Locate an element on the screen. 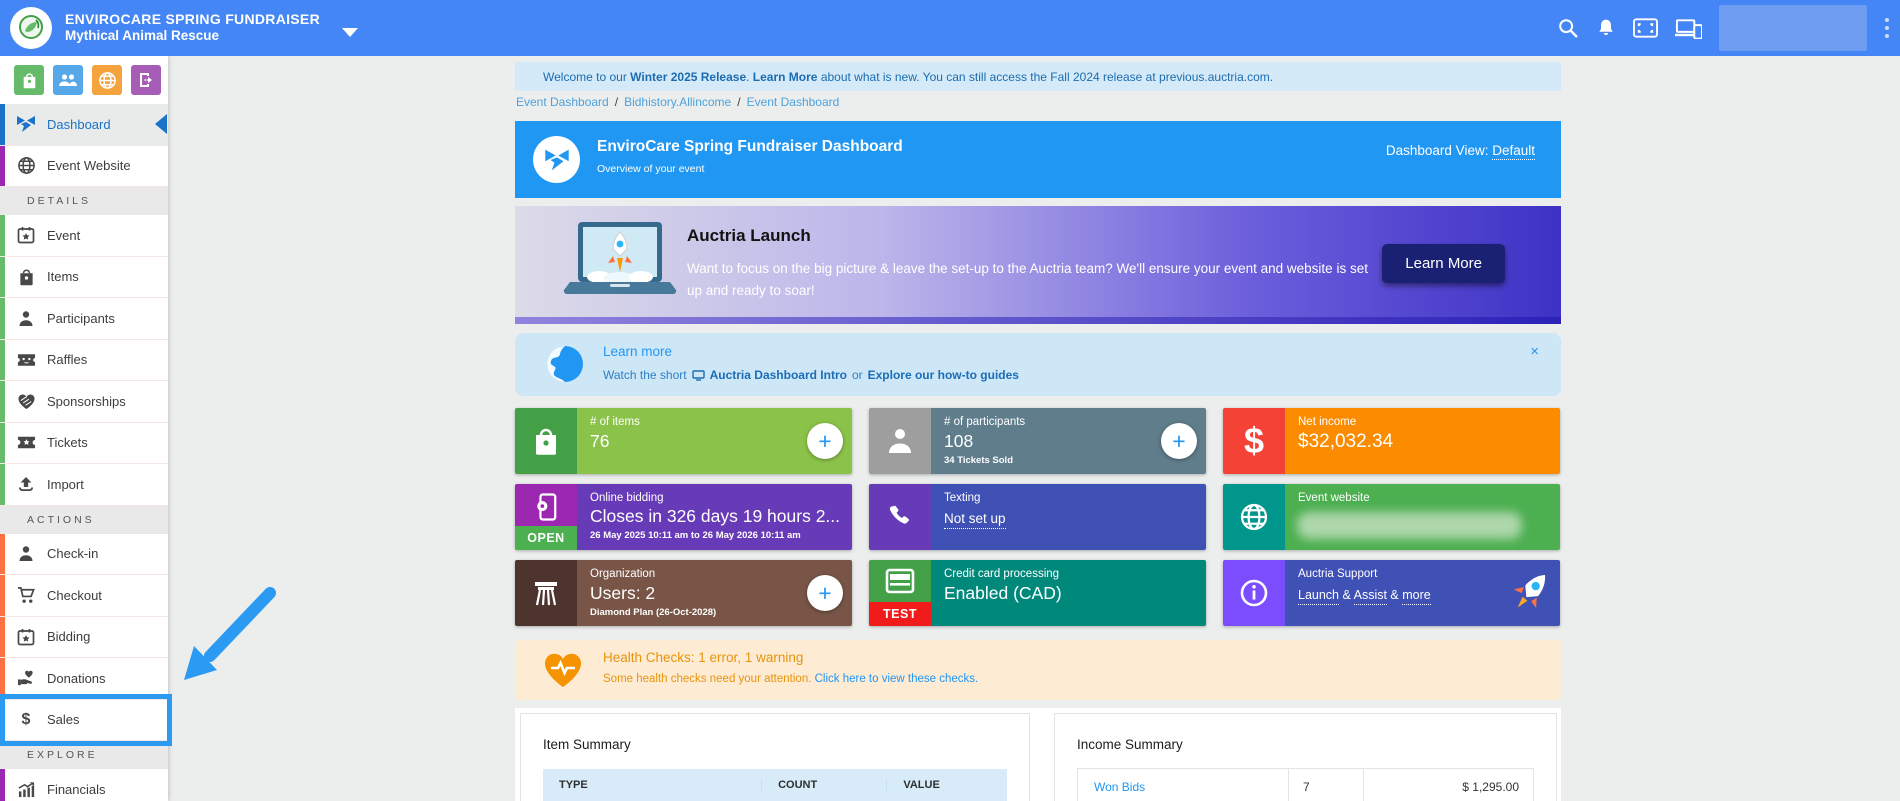 Image resolution: width=1900 pixels, height=801 pixels. search-icon is located at coordinates (1568, 28).